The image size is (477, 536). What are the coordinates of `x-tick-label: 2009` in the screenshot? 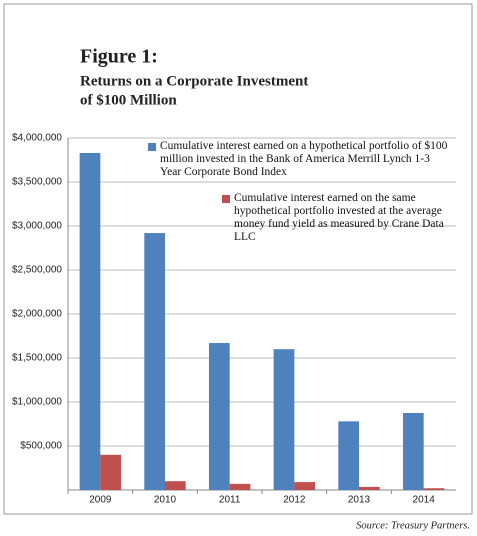 It's located at (100, 500).